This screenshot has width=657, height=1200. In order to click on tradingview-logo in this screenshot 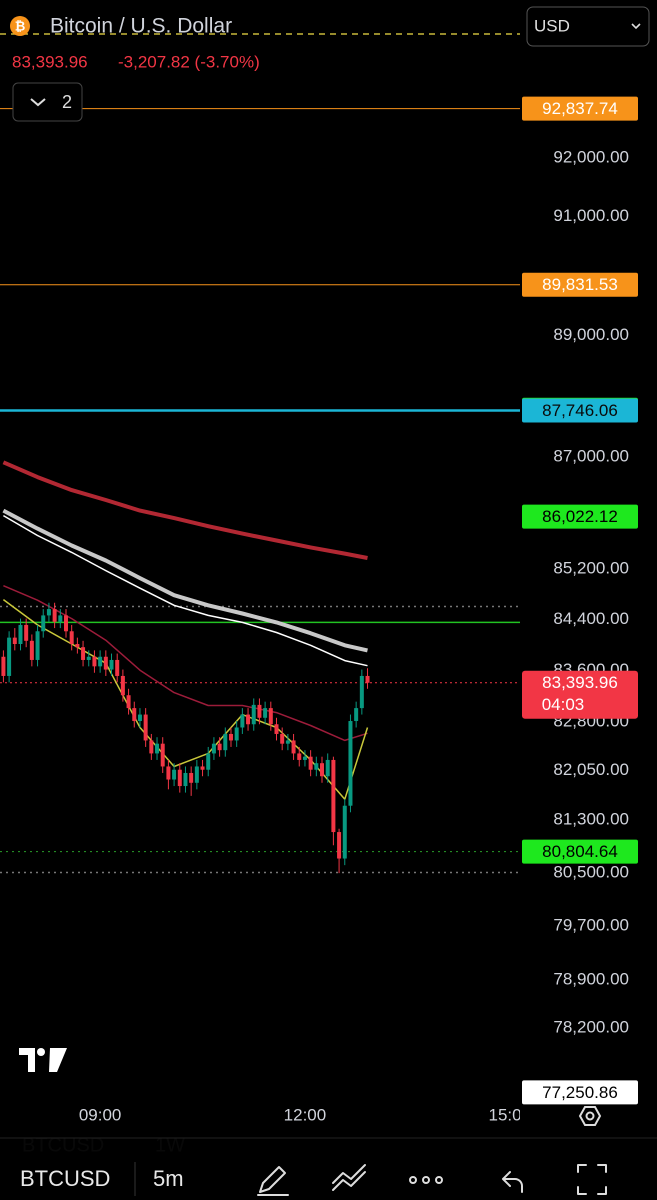, I will do `click(43, 1060)`.